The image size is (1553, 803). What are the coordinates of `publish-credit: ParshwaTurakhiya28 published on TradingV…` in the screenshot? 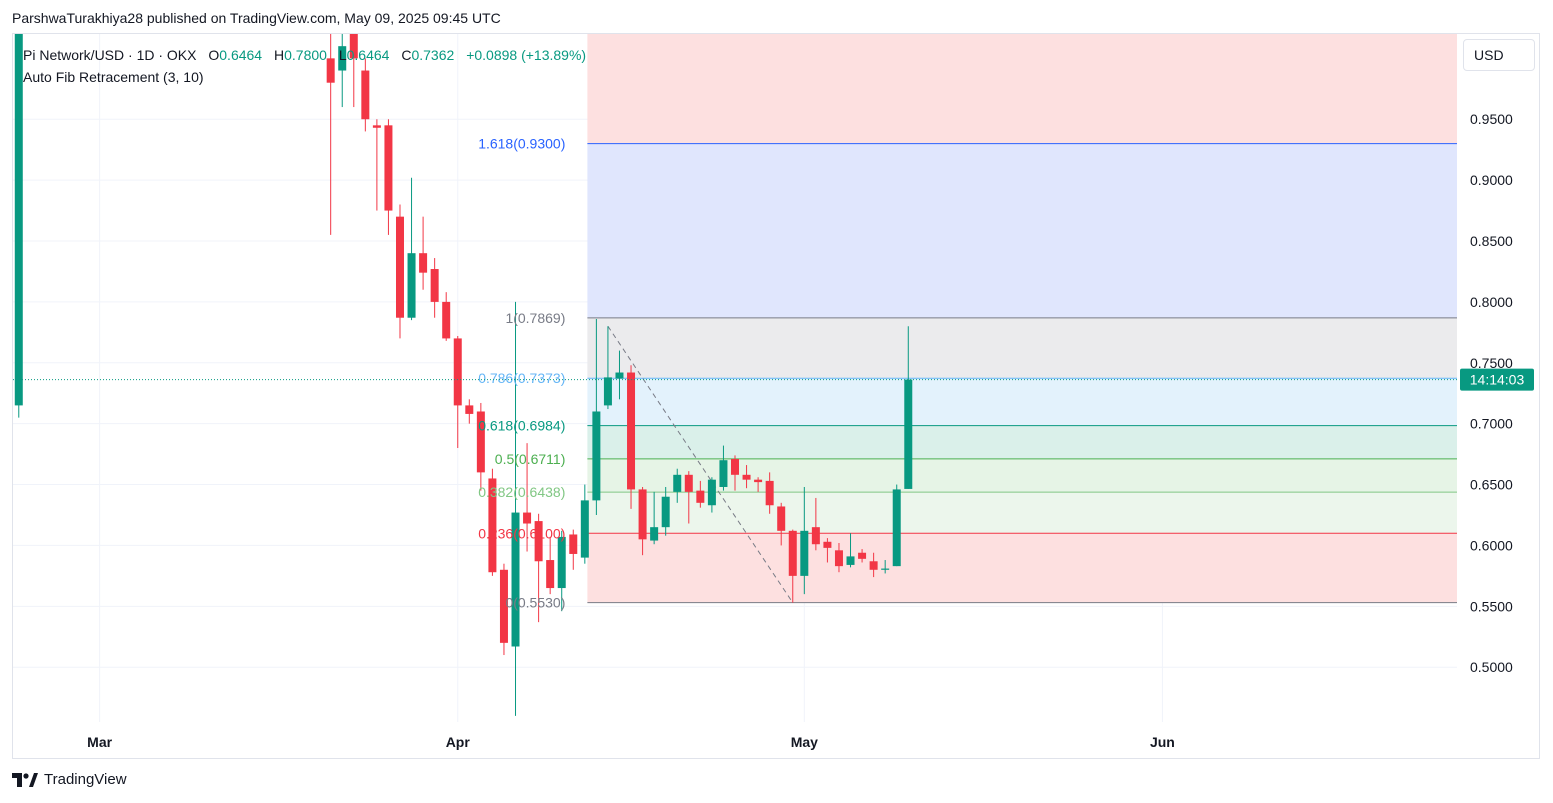 It's located at (256, 18).